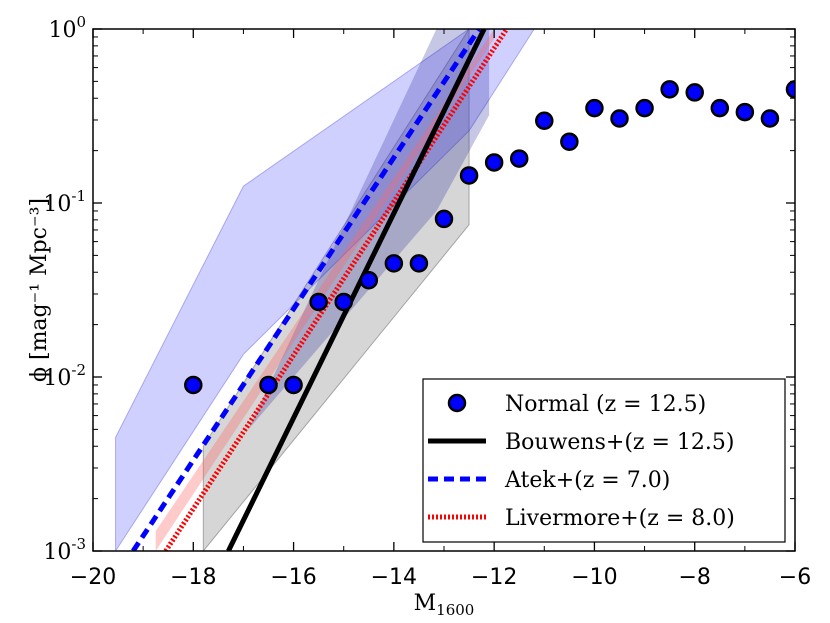 Image resolution: width=830 pixels, height=623 pixels. I want to click on x-tick-label: −14, so click(394, 577).